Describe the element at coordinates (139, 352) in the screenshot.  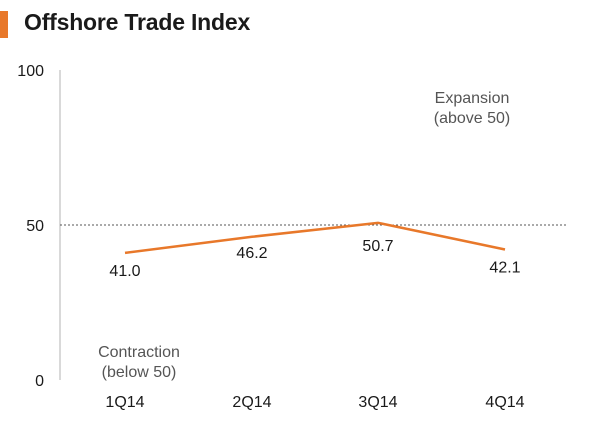
I see `contraction-annotation: Contraction` at that location.